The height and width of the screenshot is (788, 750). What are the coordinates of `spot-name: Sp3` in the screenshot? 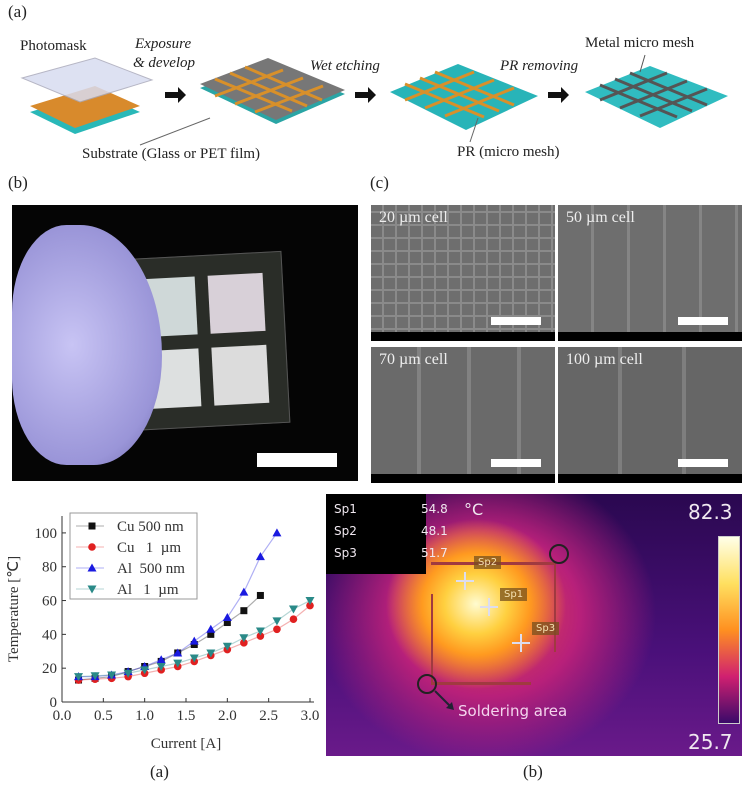 It's located at (345, 553).